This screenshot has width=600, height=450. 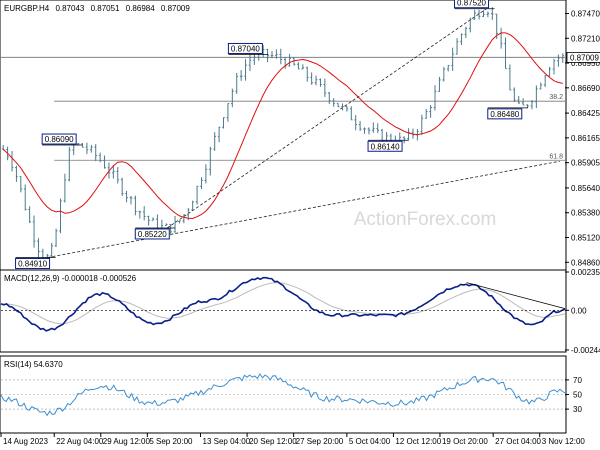 What do you see at coordinates (32, 264) in the screenshot?
I see `svg-text: 0.84910` at bounding box center [32, 264].